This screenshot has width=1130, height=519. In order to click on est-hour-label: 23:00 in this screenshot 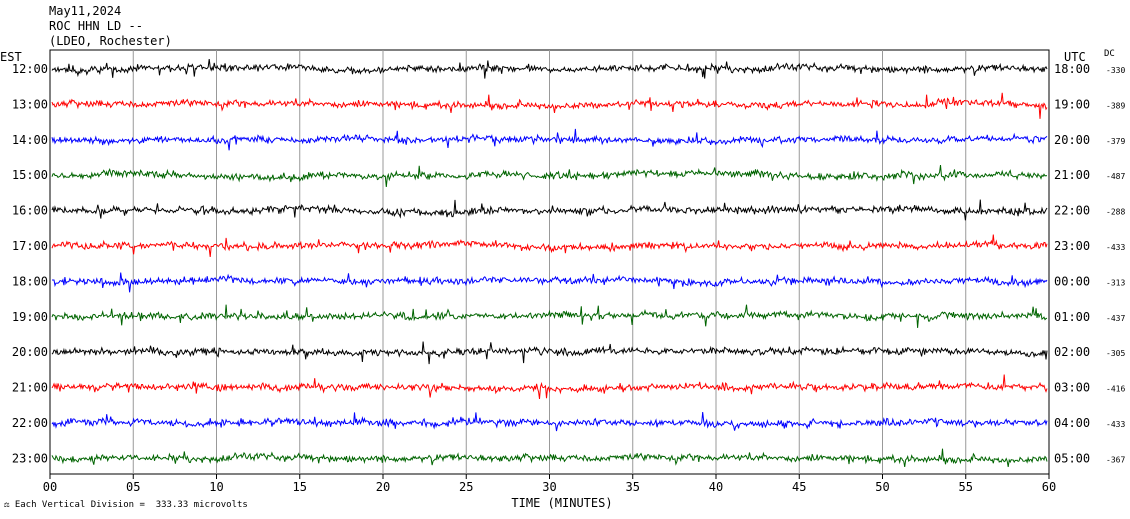, I will do `click(30, 458)`.